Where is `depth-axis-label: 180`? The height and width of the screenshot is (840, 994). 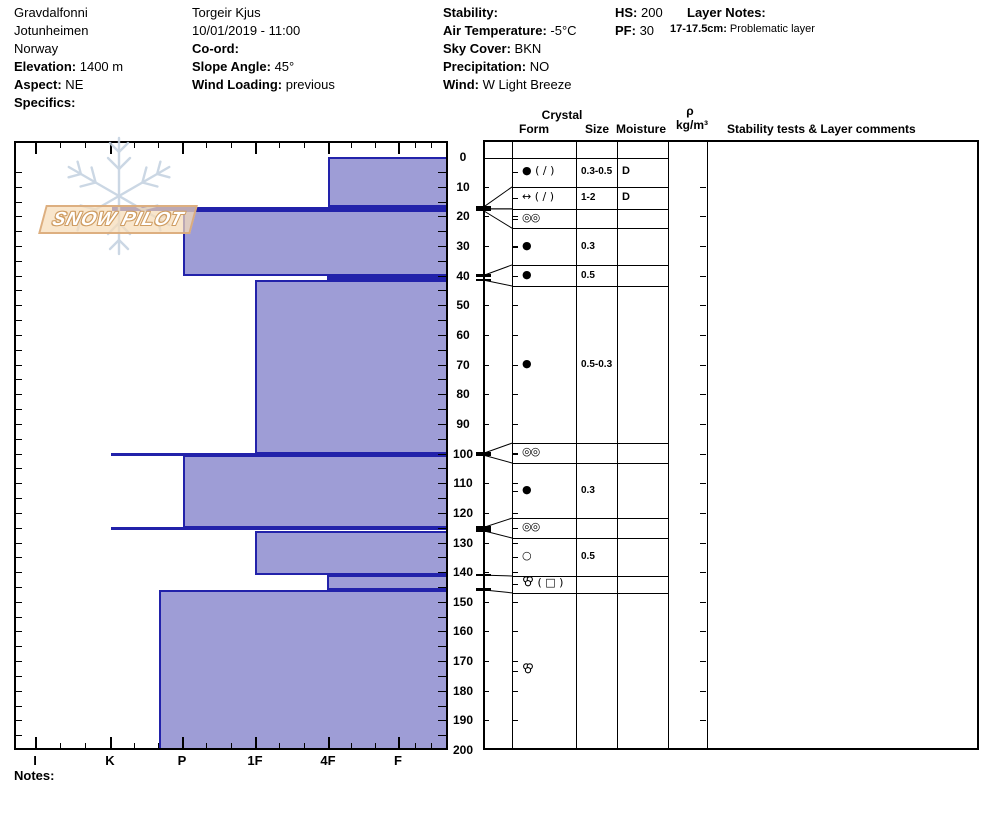 depth-axis-label: 180 is located at coordinates (463, 690).